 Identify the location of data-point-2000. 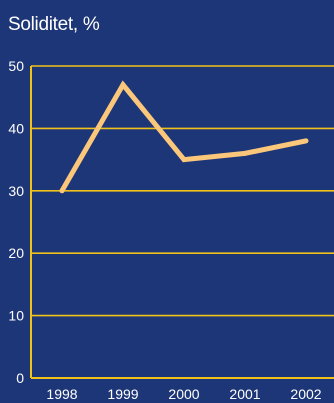
(184, 160).